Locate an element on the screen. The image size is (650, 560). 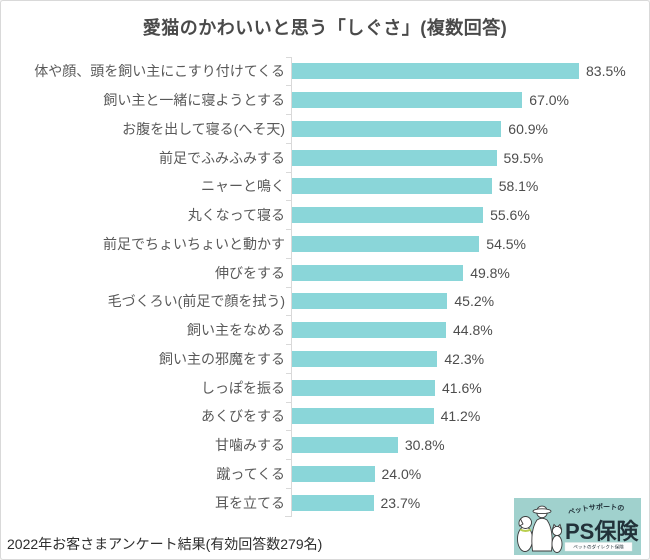
value-label: 23.7% is located at coordinates (400, 502).